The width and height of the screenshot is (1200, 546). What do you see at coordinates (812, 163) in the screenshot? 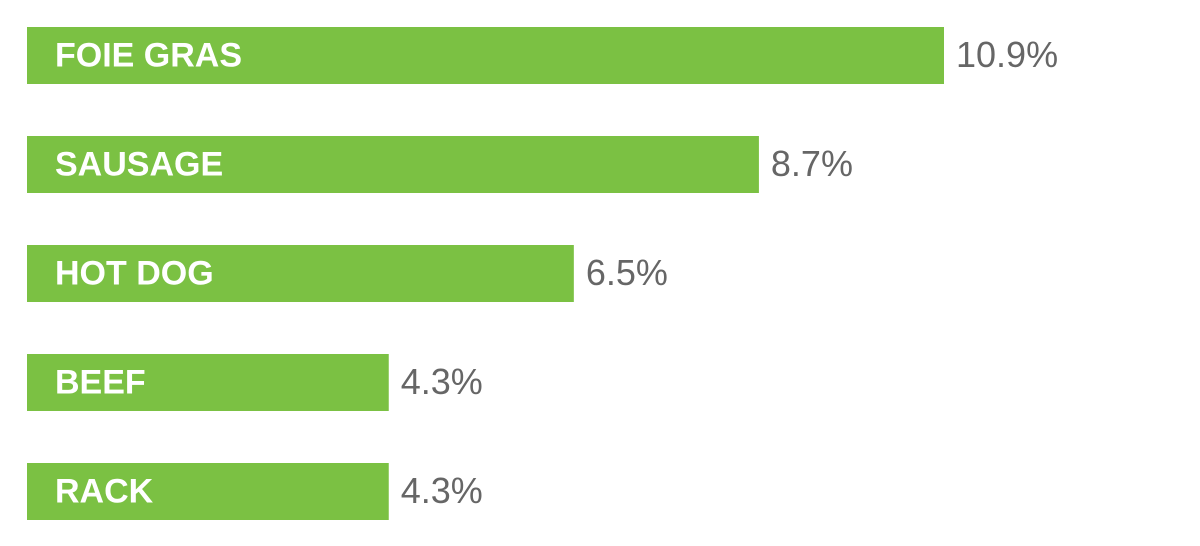
I see `value-label: 8.7%` at bounding box center [812, 163].